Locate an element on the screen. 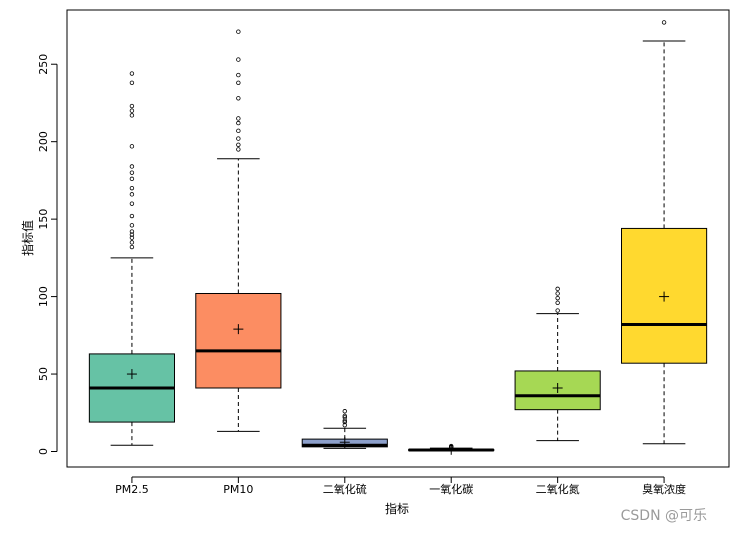 The height and width of the screenshot is (535, 739). x-tick-label: 臭氧浓度 is located at coordinates (664, 489).